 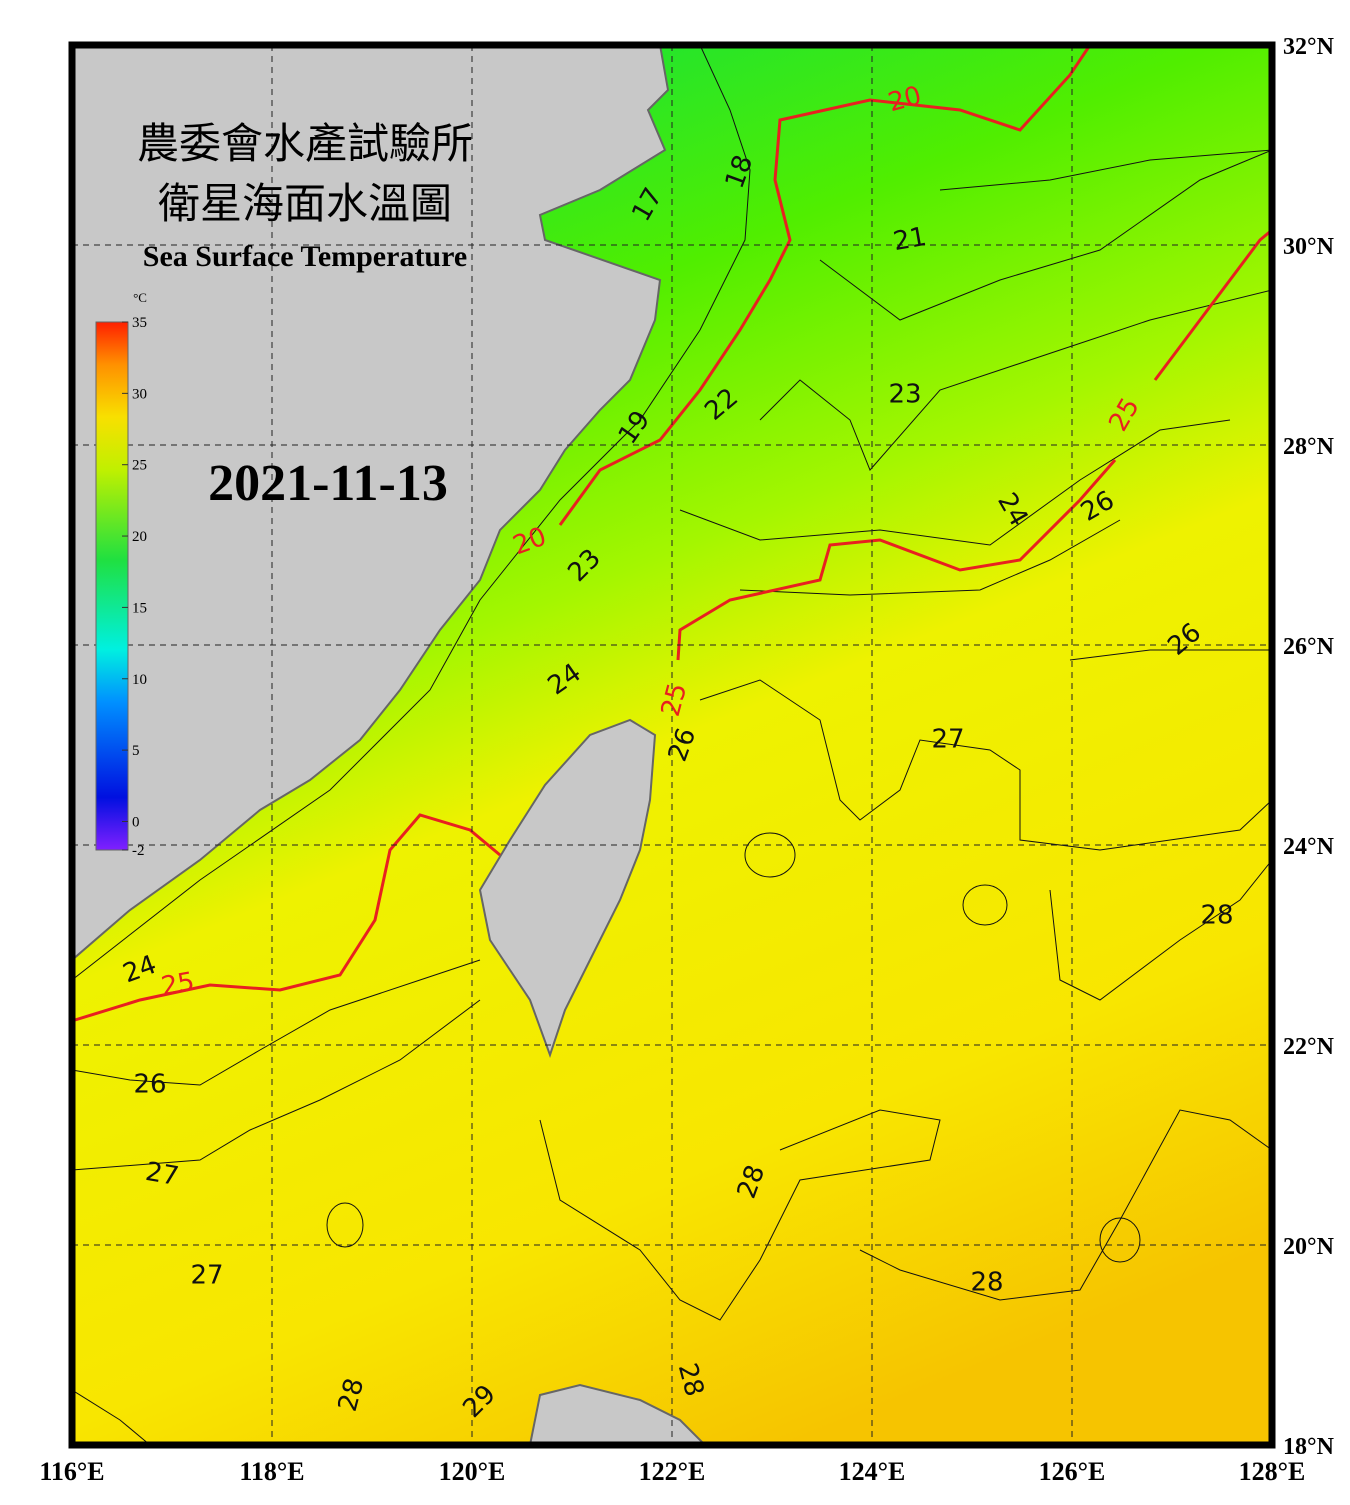 I want to click on colorbar-tick-label: 10, so click(x=139, y=680).